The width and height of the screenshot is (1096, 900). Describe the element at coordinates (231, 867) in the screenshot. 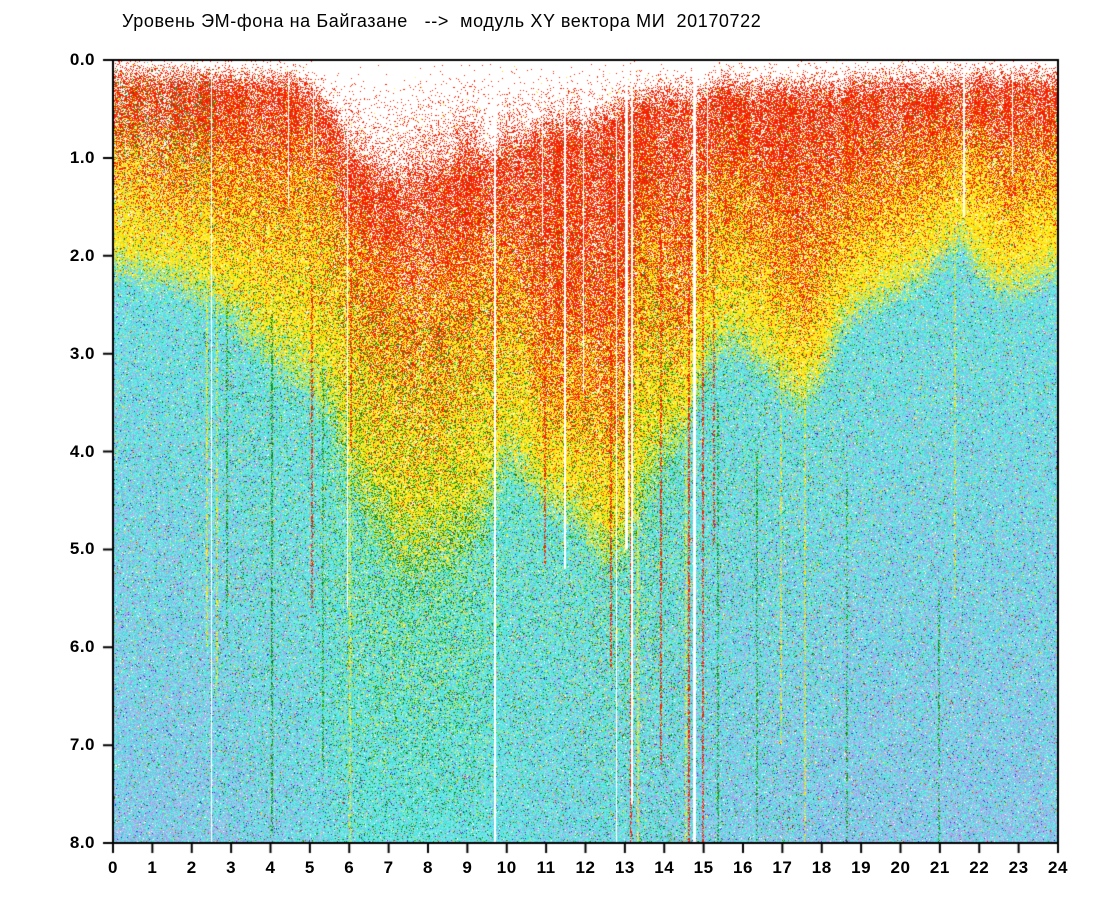

I see `x-tick-label: 3` at that location.